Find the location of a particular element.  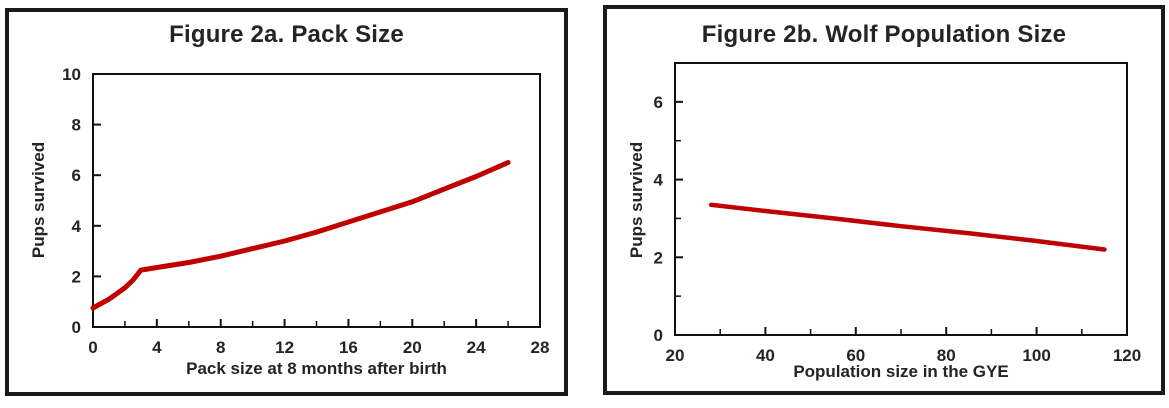

x-tick-label: 0 is located at coordinates (92, 347).